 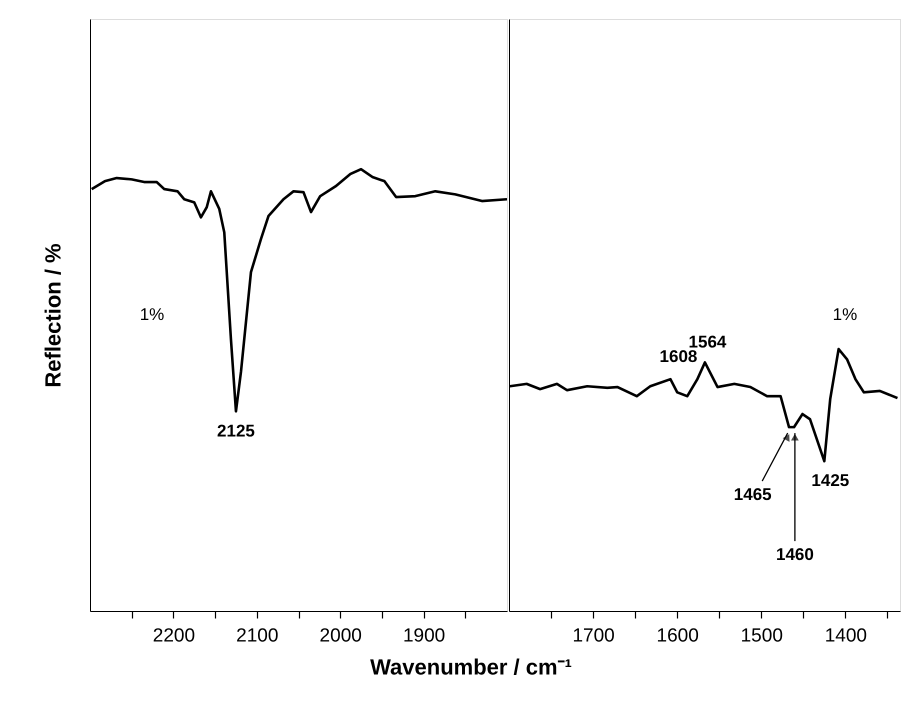 What do you see at coordinates (53, 315) in the screenshot?
I see `y-axis-title: Reflection / %` at bounding box center [53, 315].